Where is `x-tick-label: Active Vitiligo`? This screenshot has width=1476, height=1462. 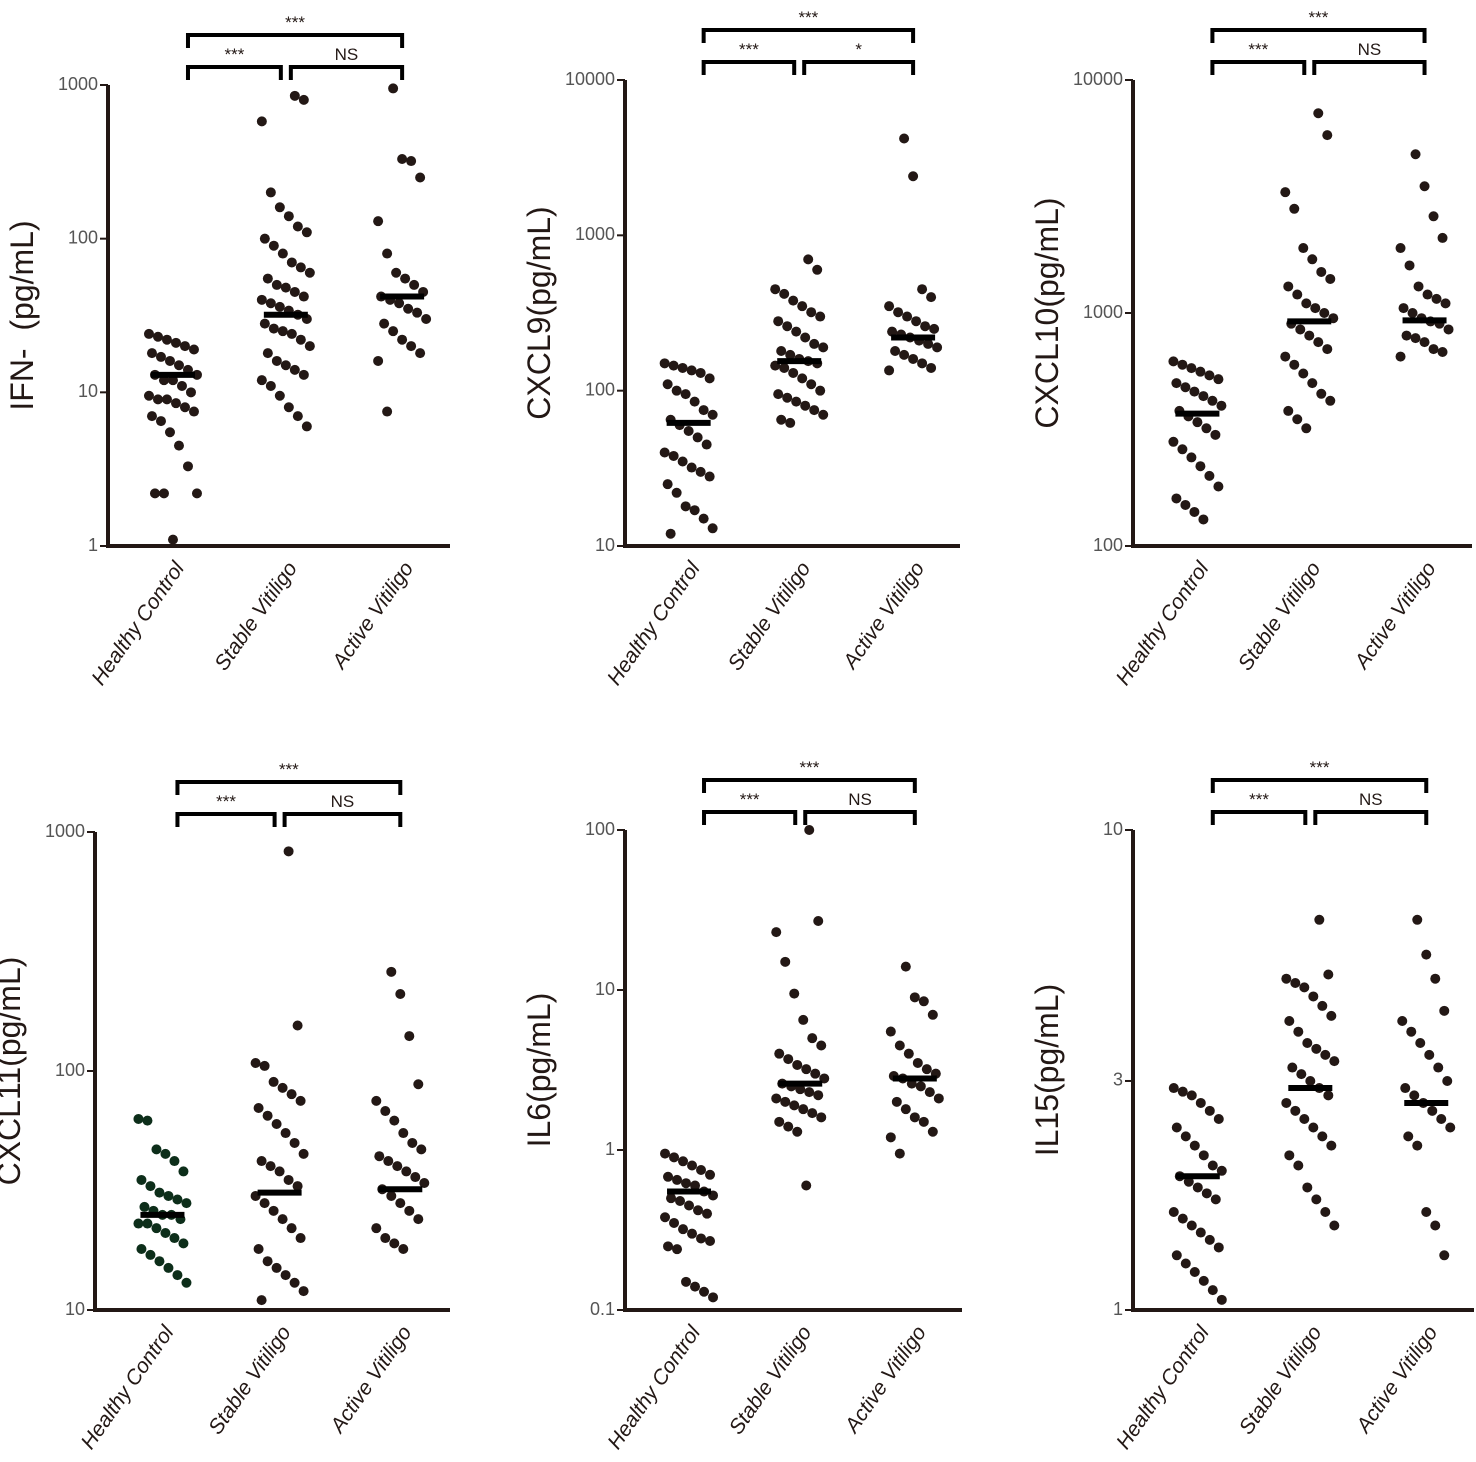
x-tick-label: Active Vitiligo is located at coordinates (371, 1379).